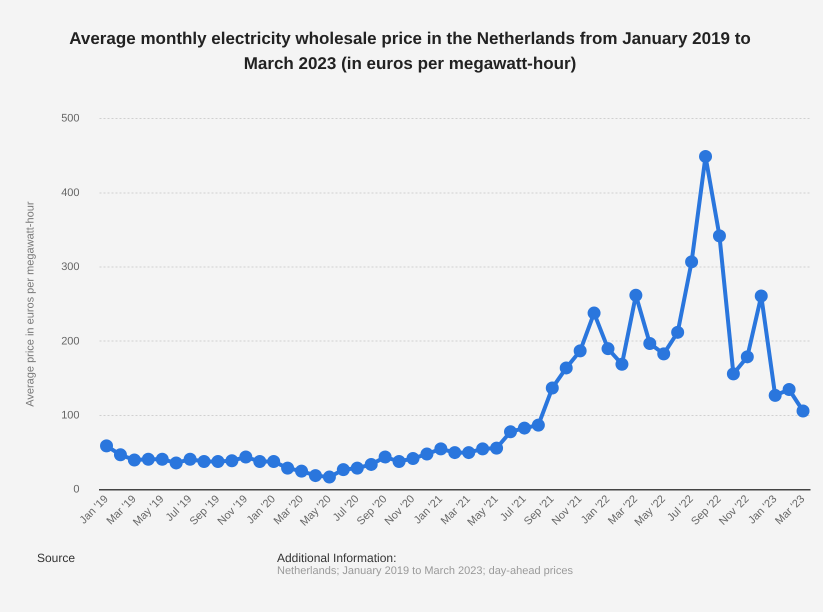  What do you see at coordinates (56, 558) in the screenshot?
I see `text: Source` at bounding box center [56, 558].